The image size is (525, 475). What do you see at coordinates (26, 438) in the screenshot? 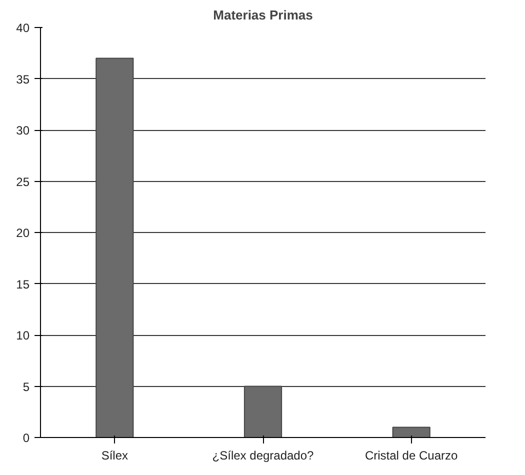
I see `y-tick-label: 0` at bounding box center [26, 438].